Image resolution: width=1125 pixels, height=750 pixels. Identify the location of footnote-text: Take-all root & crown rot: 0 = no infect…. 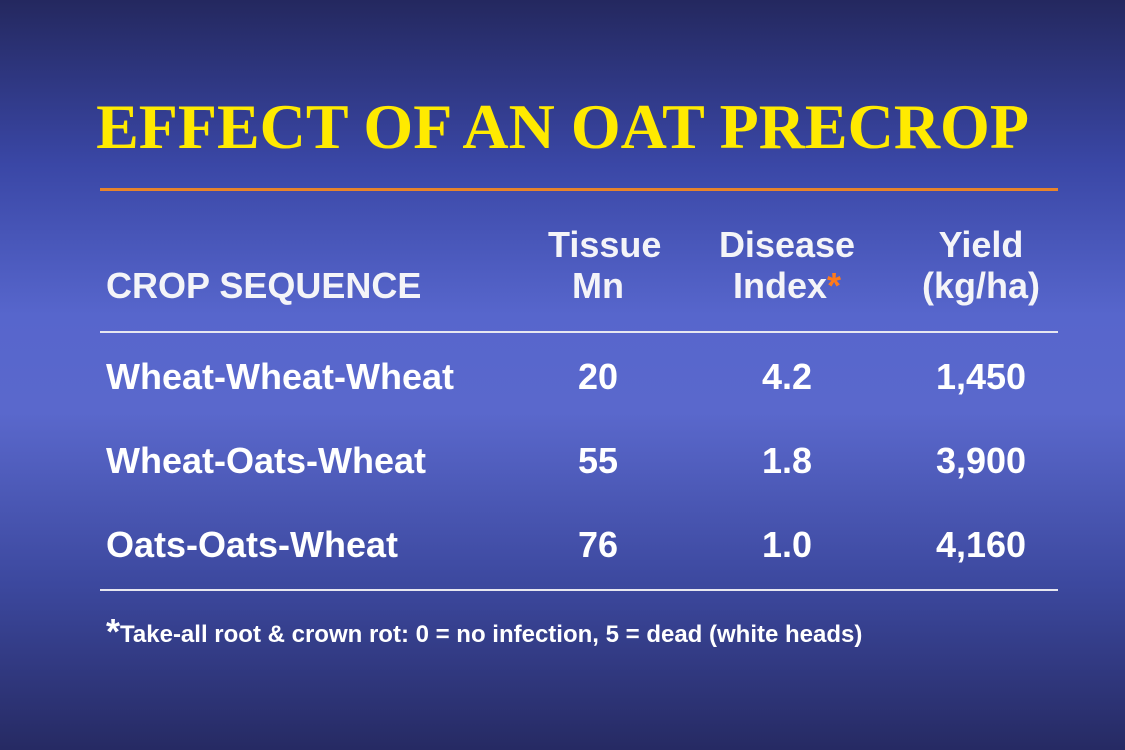
(491, 634).